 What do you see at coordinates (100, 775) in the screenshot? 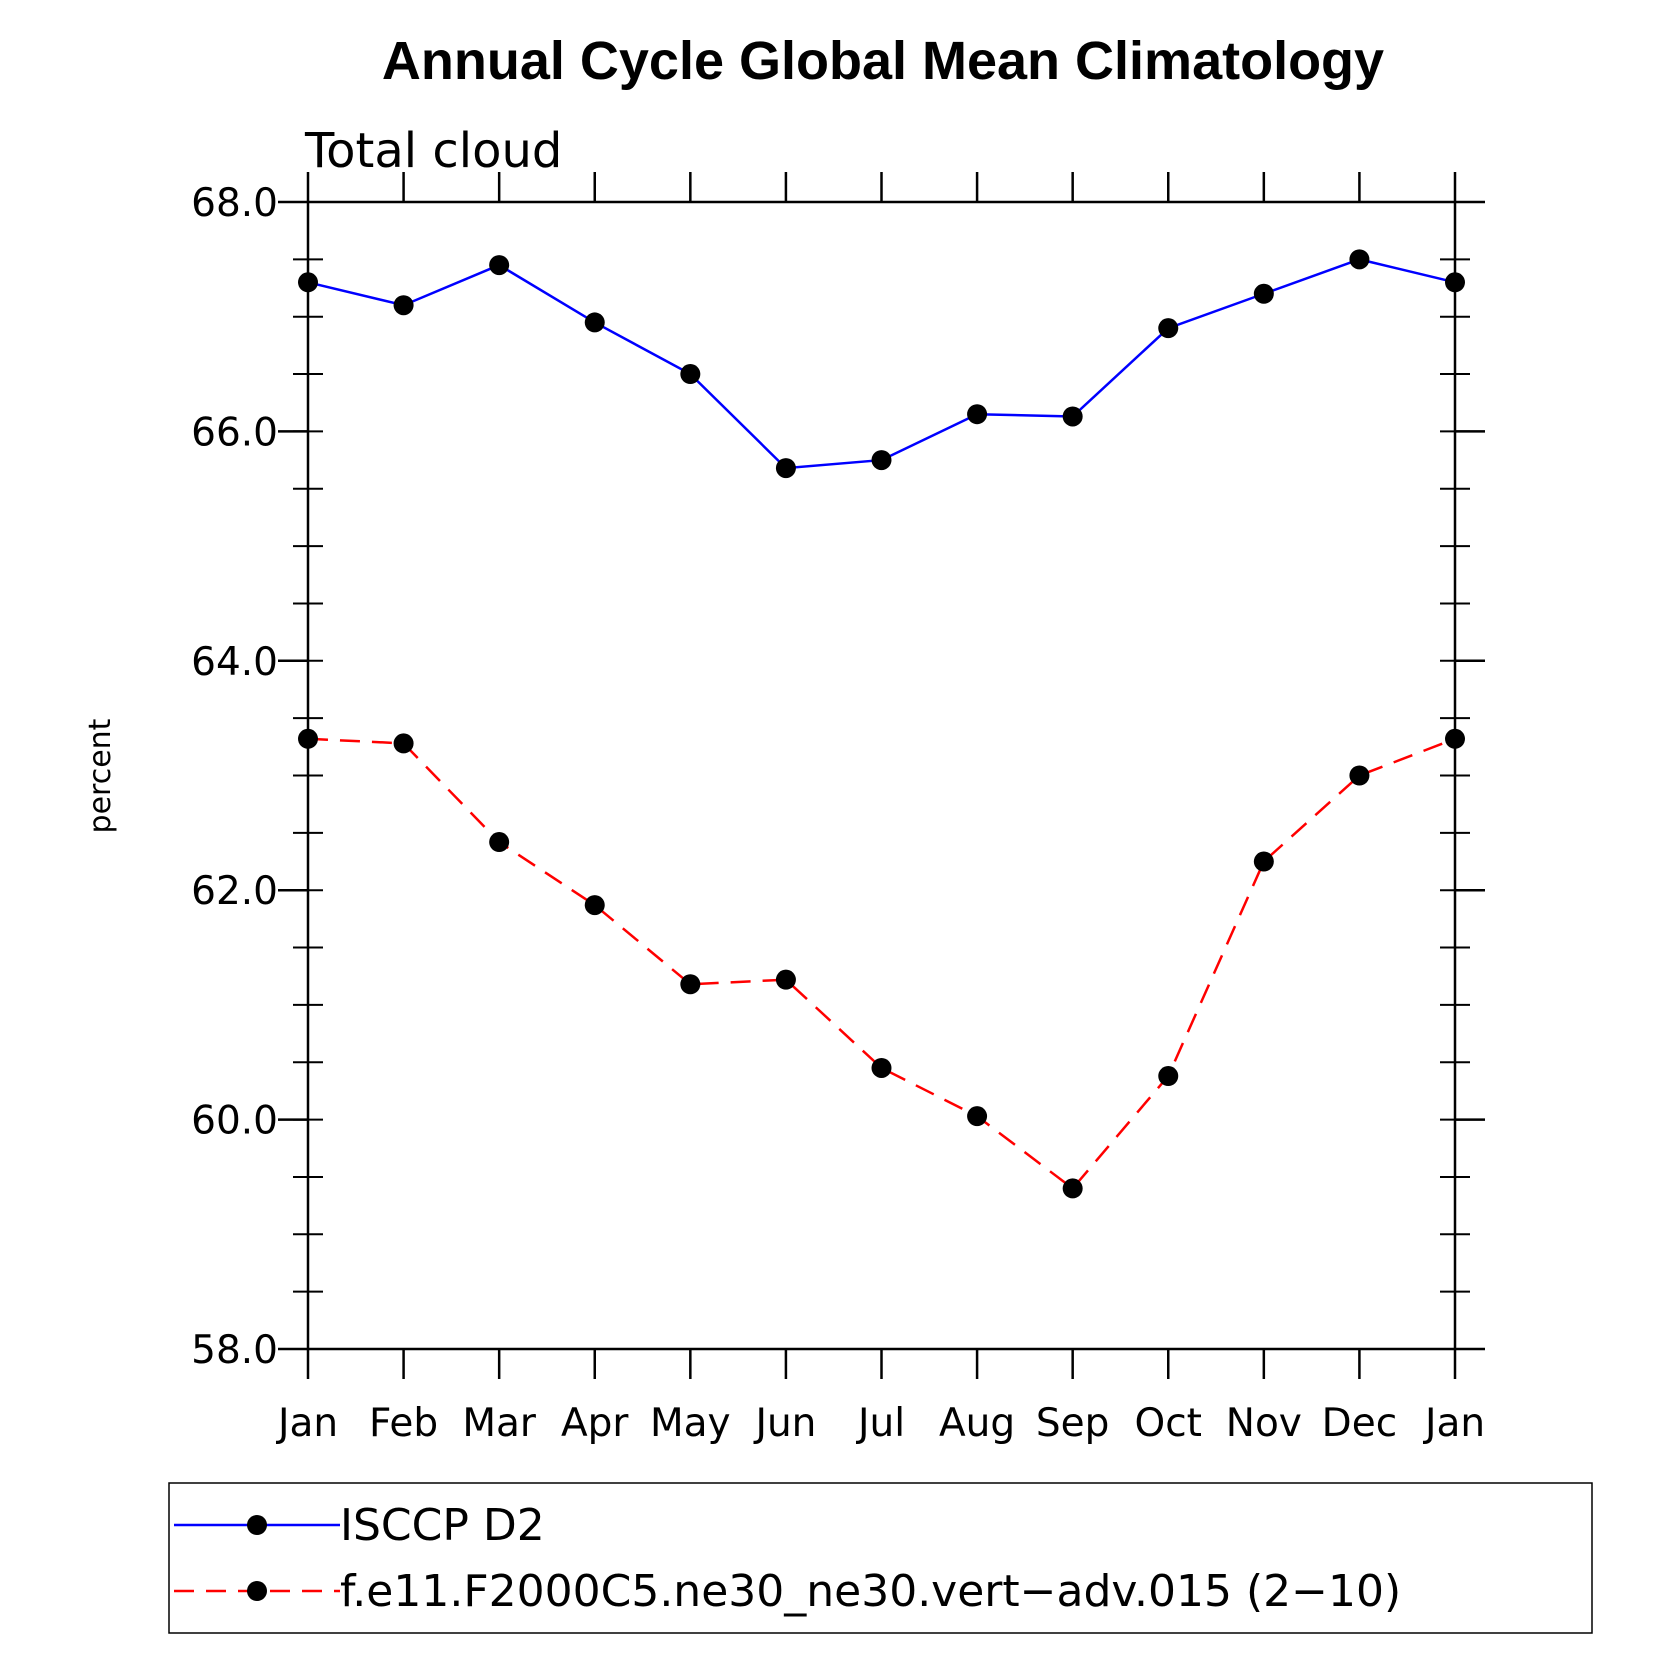
I see `y-axis-label: percent` at bounding box center [100, 775].